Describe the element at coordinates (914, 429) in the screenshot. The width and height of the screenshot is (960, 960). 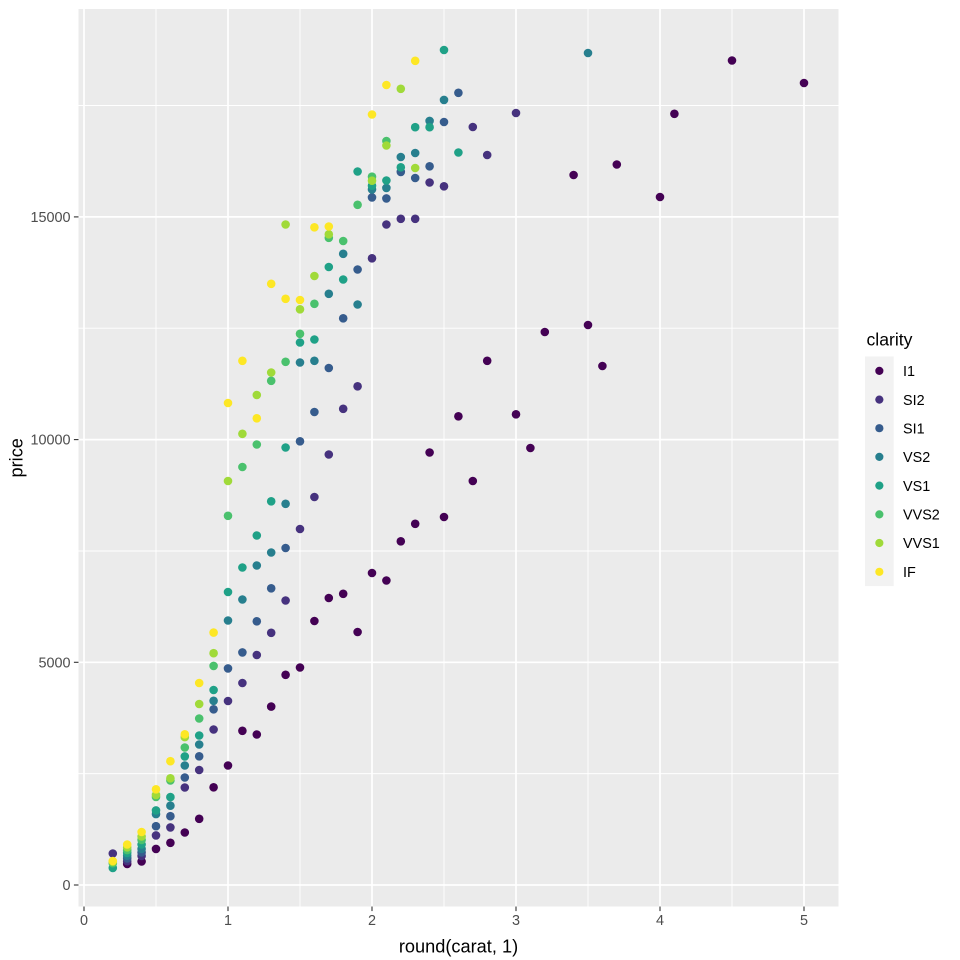
I see `svg-text: SI1` at that location.